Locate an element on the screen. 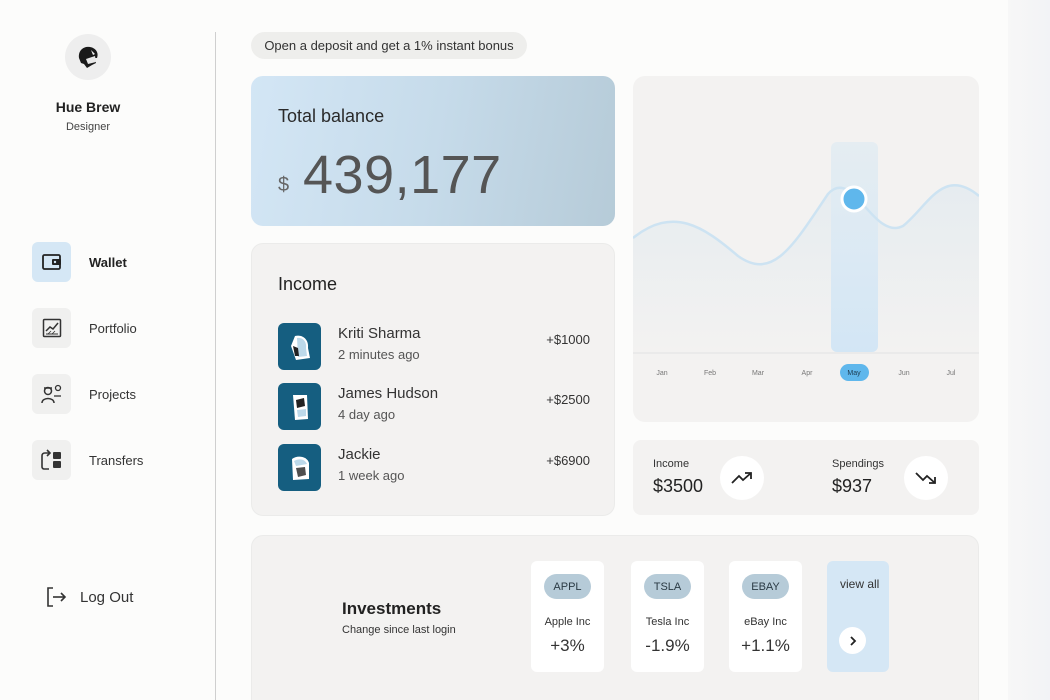 Image resolution: width=1050 pixels, height=700 pixels. stock-card-tsla: TSLA Tesla Inc -1.9% is located at coordinates (667, 616).